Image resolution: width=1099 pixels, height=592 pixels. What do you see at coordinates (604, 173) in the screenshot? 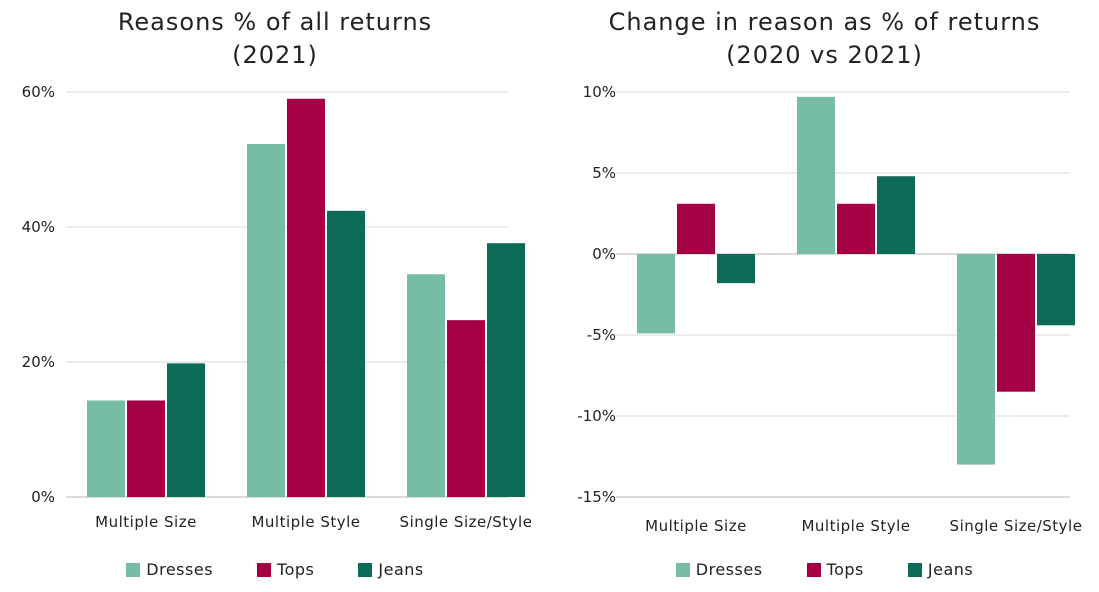
I see `y-tick-label: 5%` at bounding box center [604, 173].